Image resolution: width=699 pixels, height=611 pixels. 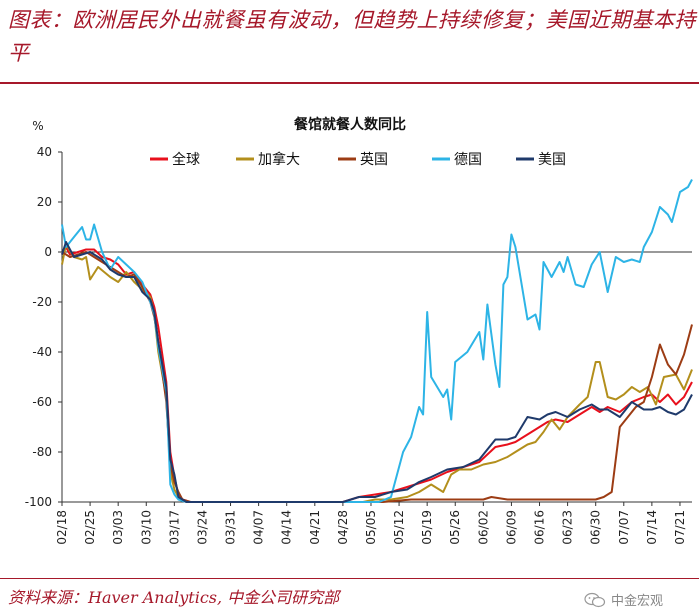 I want to click on legend-item: 美国, so click(x=541, y=160).